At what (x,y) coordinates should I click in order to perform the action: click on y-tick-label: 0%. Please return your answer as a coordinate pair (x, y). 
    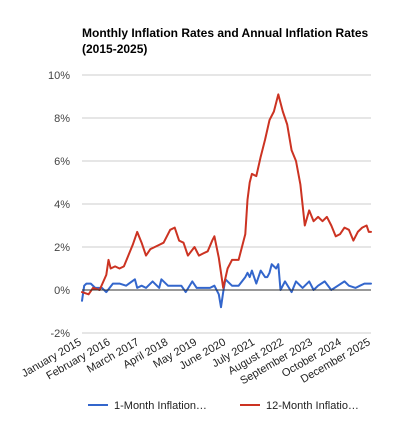
    Looking at the image, I should click on (62, 291).